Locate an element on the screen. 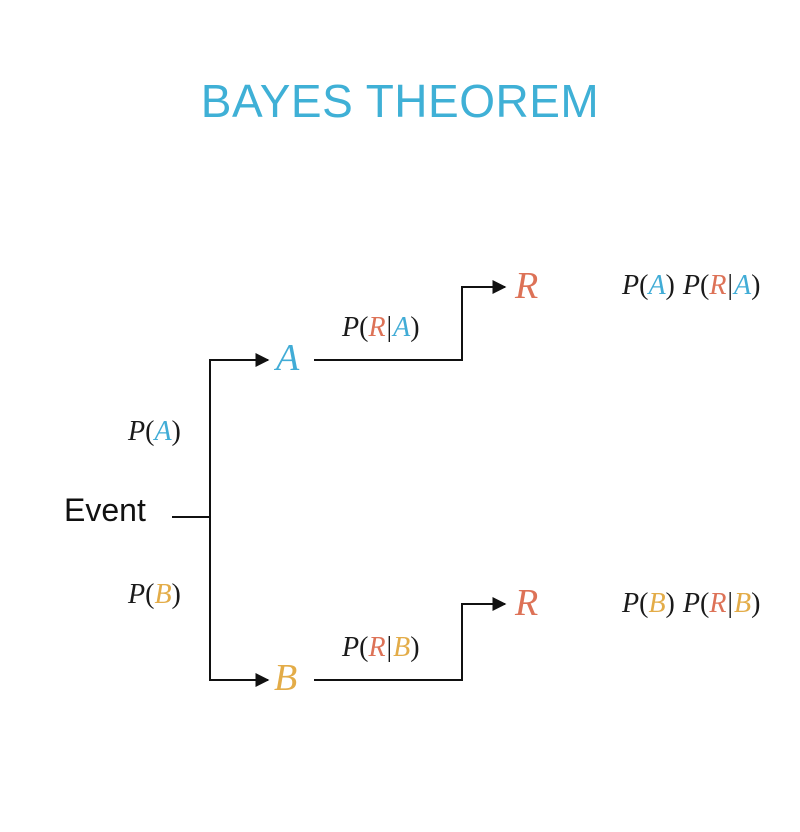 The image size is (800, 832). label-p-a: P(A) is located at coordinates (154, 431).